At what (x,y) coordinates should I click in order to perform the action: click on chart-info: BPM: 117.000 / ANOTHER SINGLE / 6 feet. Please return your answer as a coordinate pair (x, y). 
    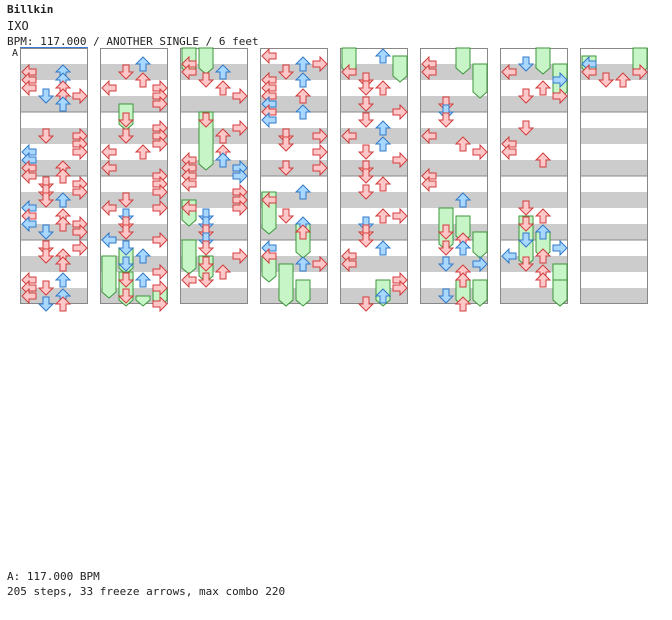
    Looking at the image, I should click on (133, 41).